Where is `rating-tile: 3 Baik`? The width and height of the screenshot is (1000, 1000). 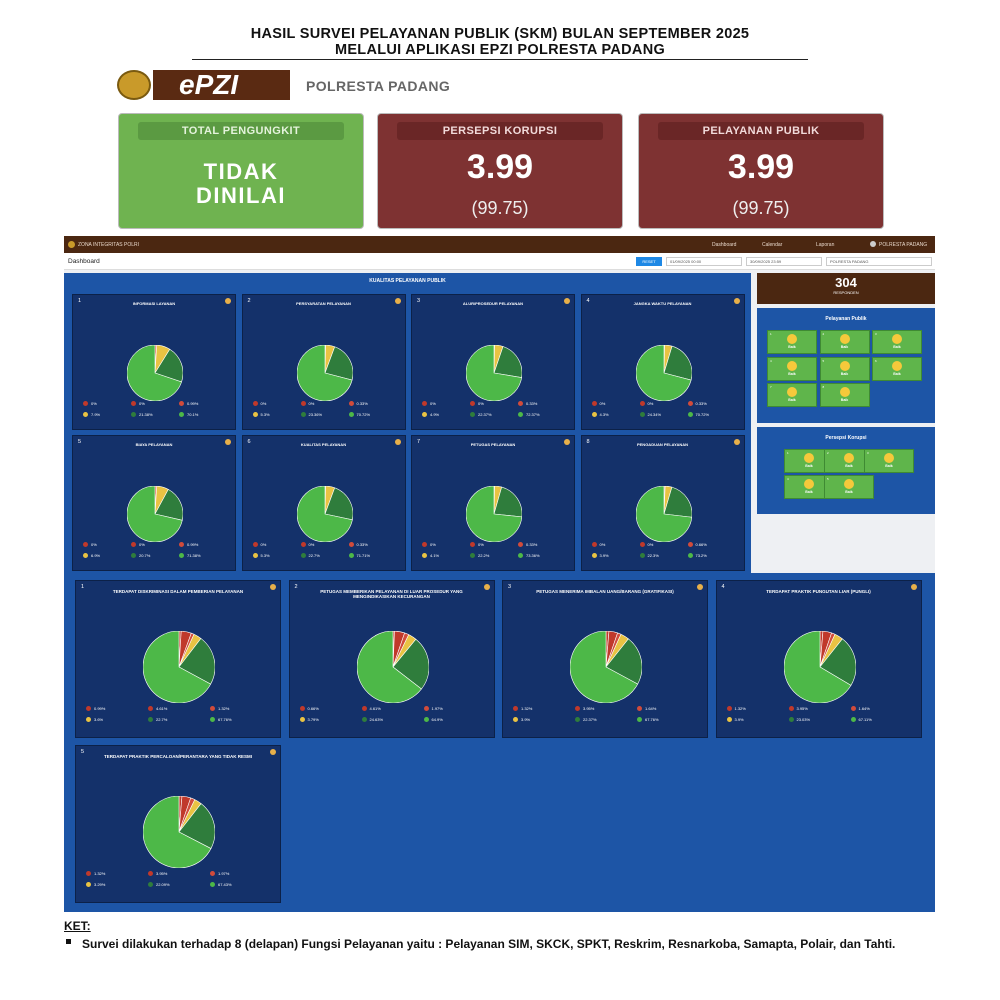
rating-tile: 3 Baik is located at coordinates (889, 461).